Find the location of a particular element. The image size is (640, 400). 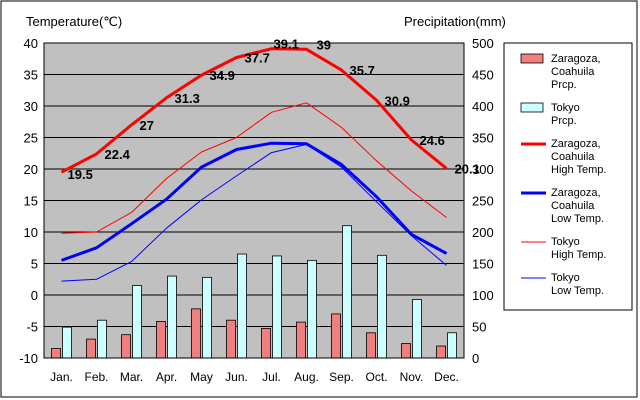

right-axis-label: Precipitation(mm) is located at coordinates (455, 21).